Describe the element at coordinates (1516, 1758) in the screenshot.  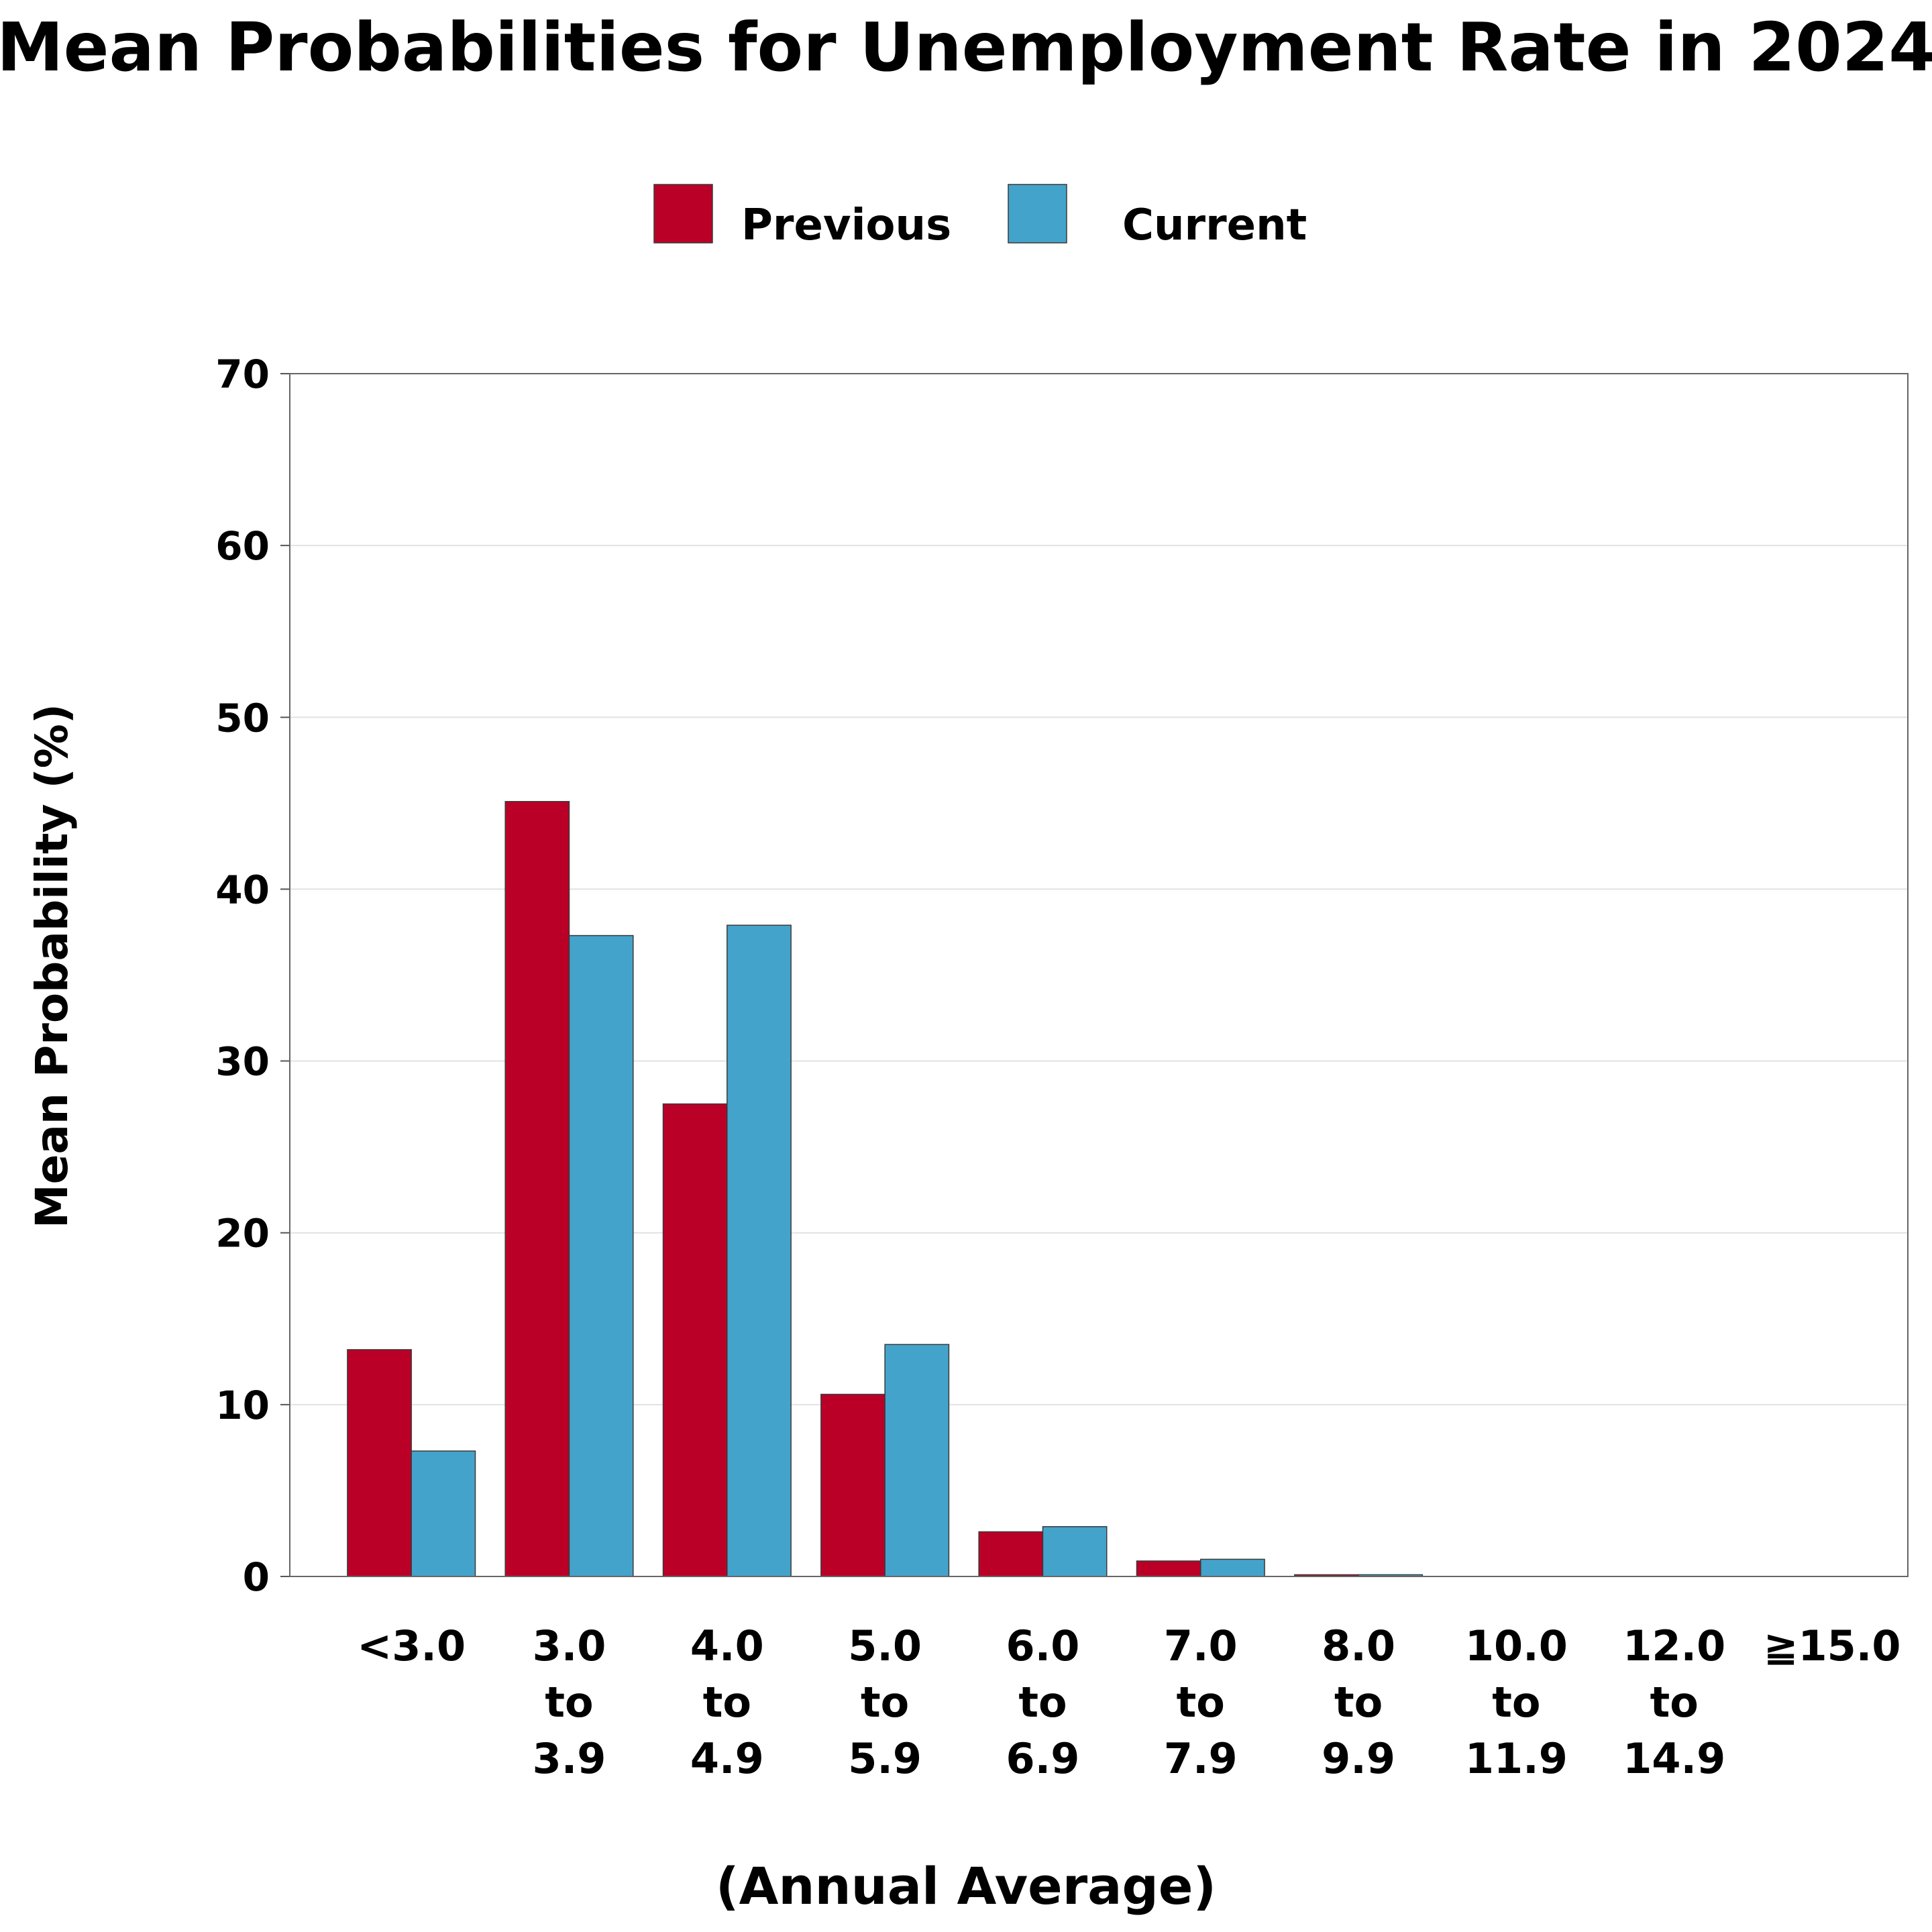
I see `x-tick-label-line: 11.9` at that location.